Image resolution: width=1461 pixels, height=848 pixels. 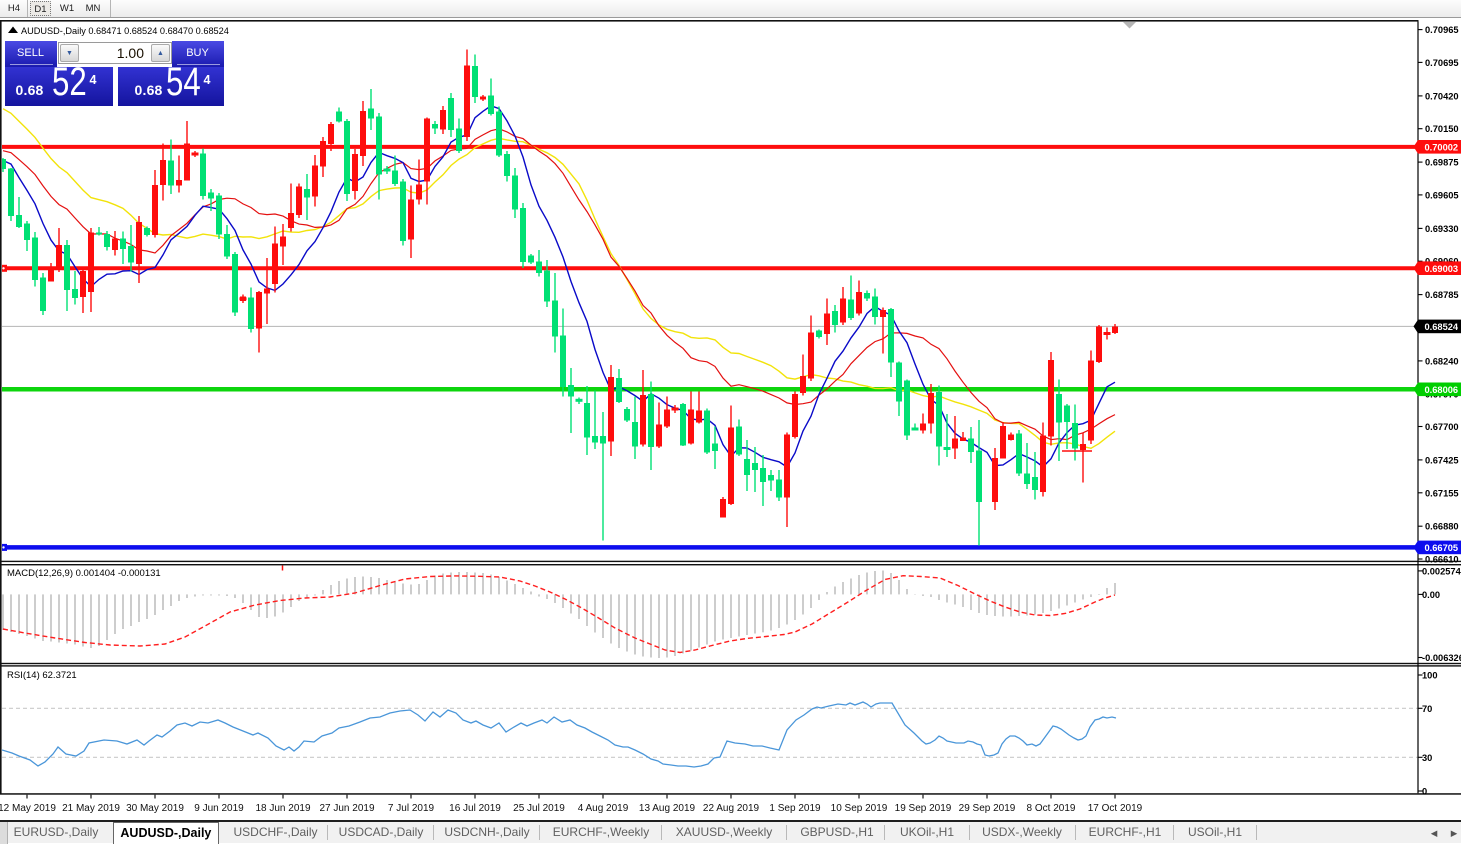 What do you see at coordinates (1442, 96) in the screenshot?
I see `svg-text: 0.70420` at bounding box center [1442, 96].